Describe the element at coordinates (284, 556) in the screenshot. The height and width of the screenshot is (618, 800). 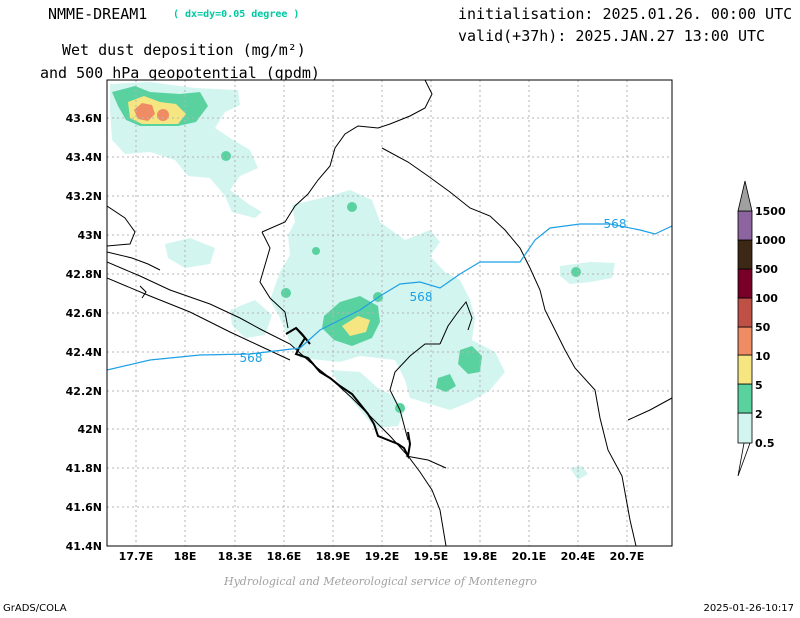
I see `lon-tick-label: 18.6E` at that location.